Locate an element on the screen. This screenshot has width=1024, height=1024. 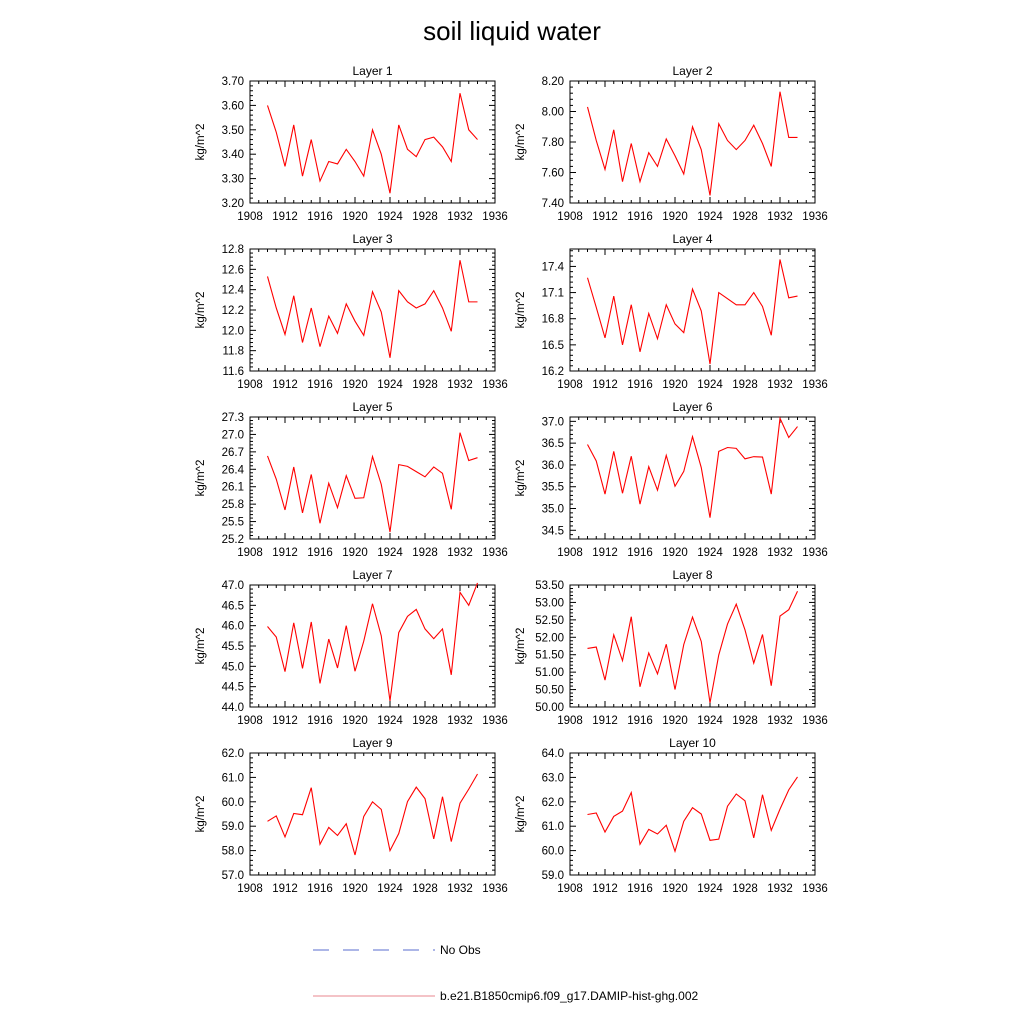
y-tick-label: 16.5 is located at coordinates (553, 346).